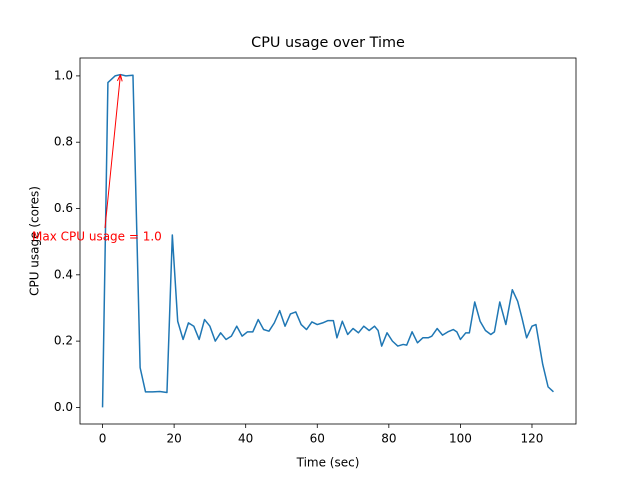  I want to click on x-tick-label: 0, so click(103, 439).